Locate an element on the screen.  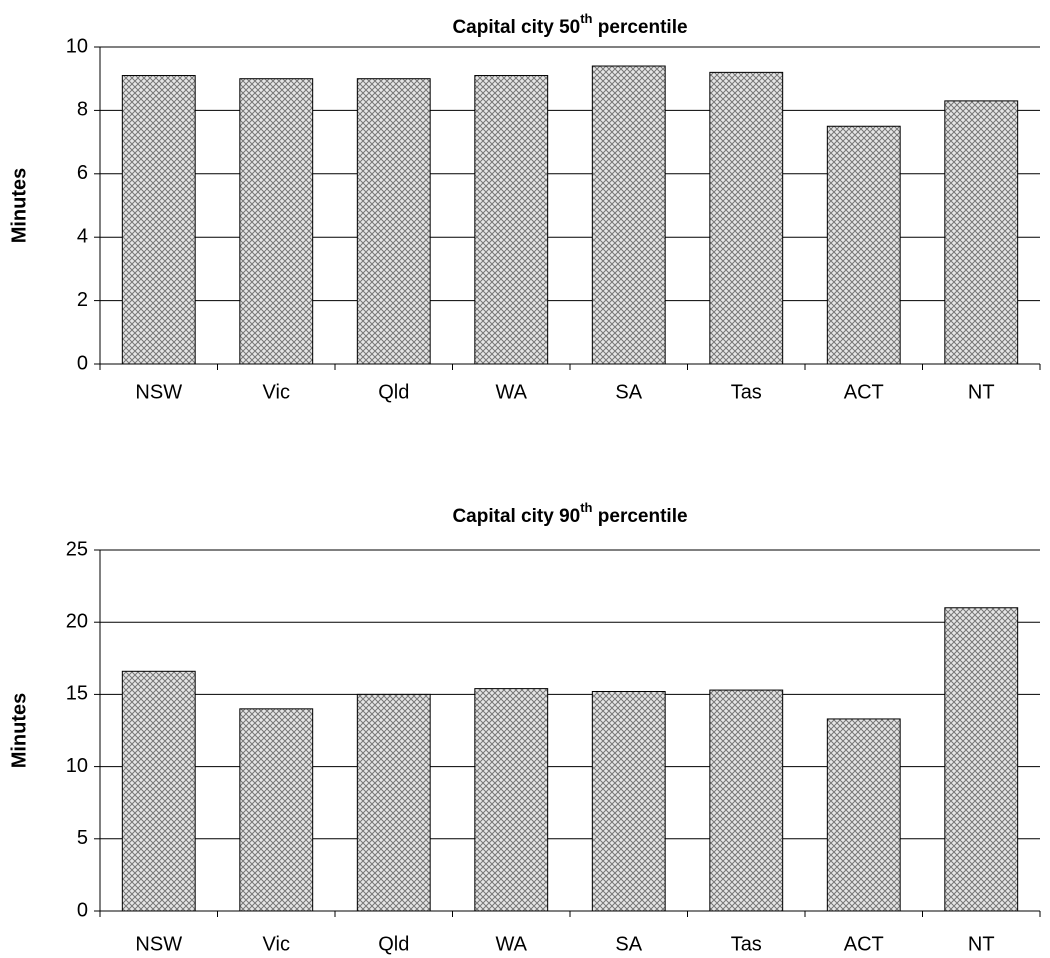
chart-title: Capital city 90th percentile is located at coordinates (569, 513).